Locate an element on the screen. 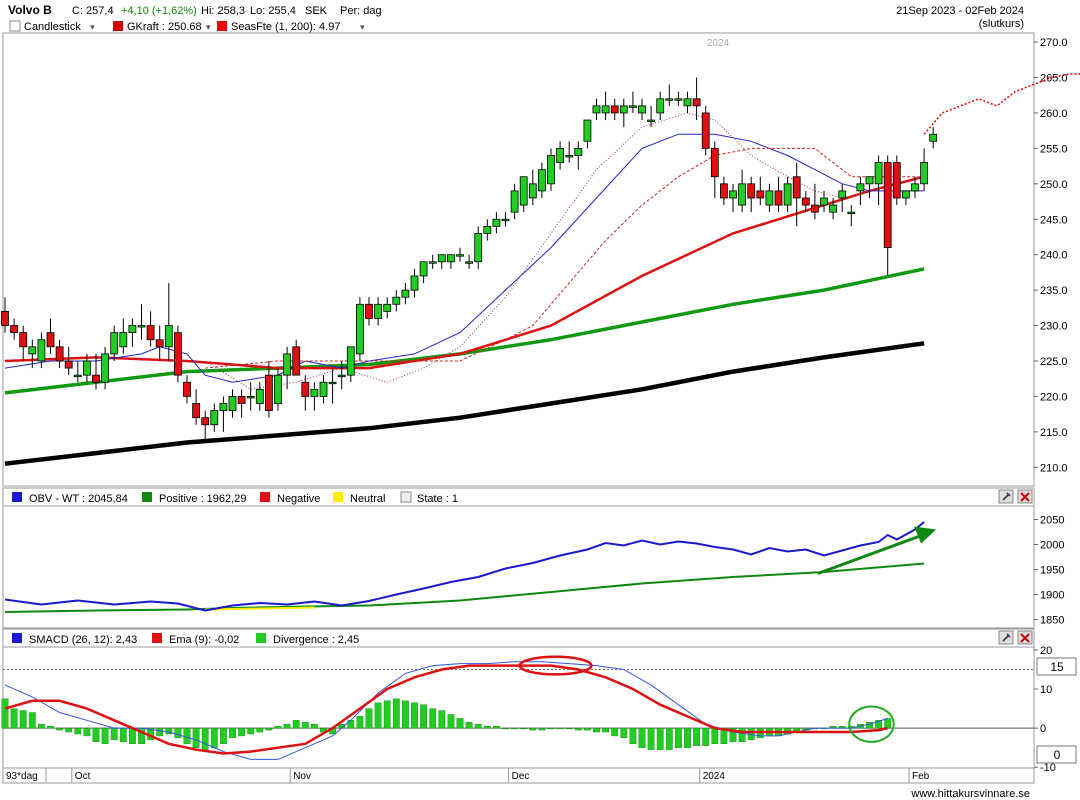  seasfte-swatch is located at coordinates (222, 26).